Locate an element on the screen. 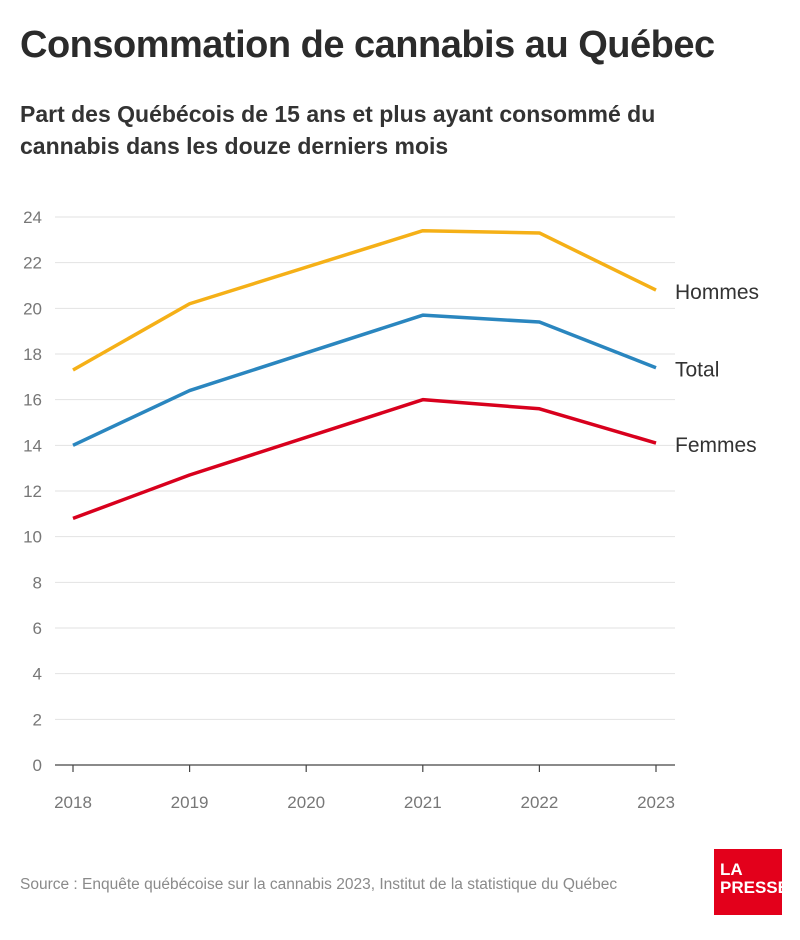 The height and width of the screenshot is (940, 800). y-tick-label: 6 is located at coordinates (37, 628).